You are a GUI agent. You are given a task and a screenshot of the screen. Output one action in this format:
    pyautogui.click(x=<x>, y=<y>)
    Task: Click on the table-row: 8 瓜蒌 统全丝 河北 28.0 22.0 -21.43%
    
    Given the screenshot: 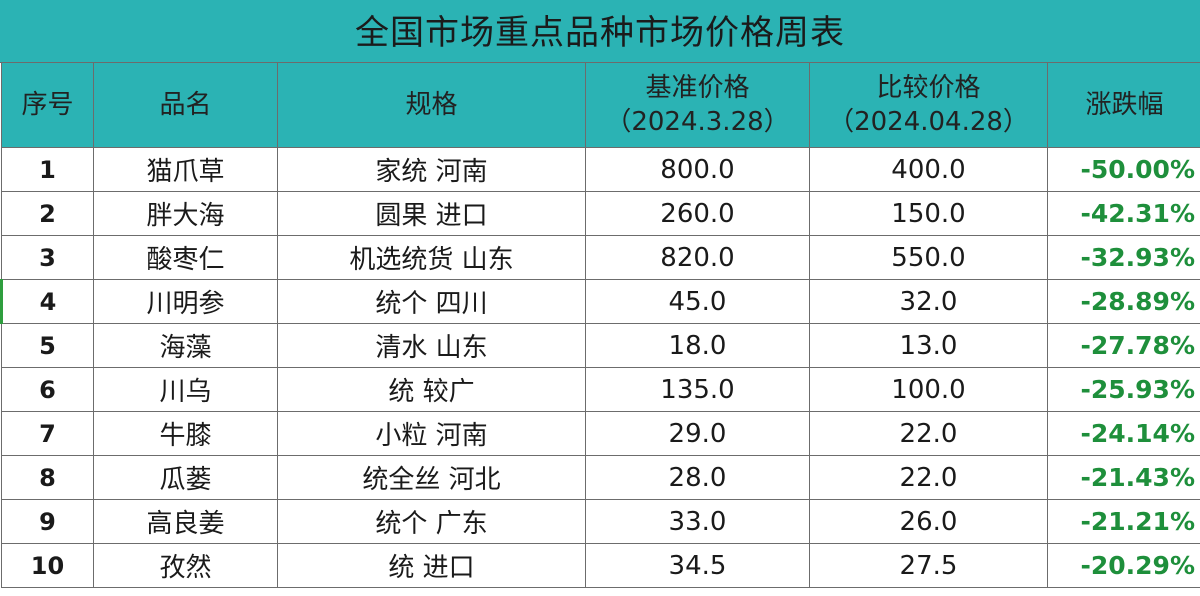 What is the action you would take?
    pyautogui.click(x=600, y=477)
    